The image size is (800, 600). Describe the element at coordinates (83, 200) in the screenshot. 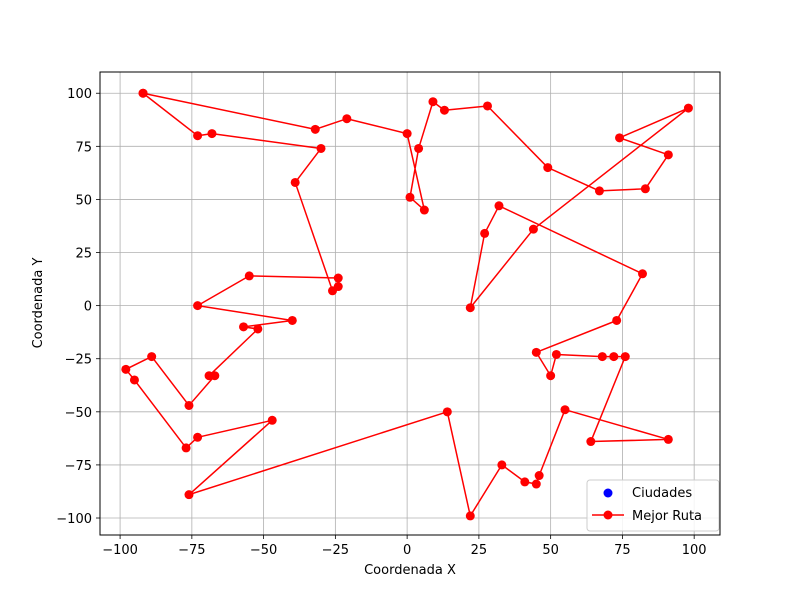

I see `y-tick-label: 50` at that location.